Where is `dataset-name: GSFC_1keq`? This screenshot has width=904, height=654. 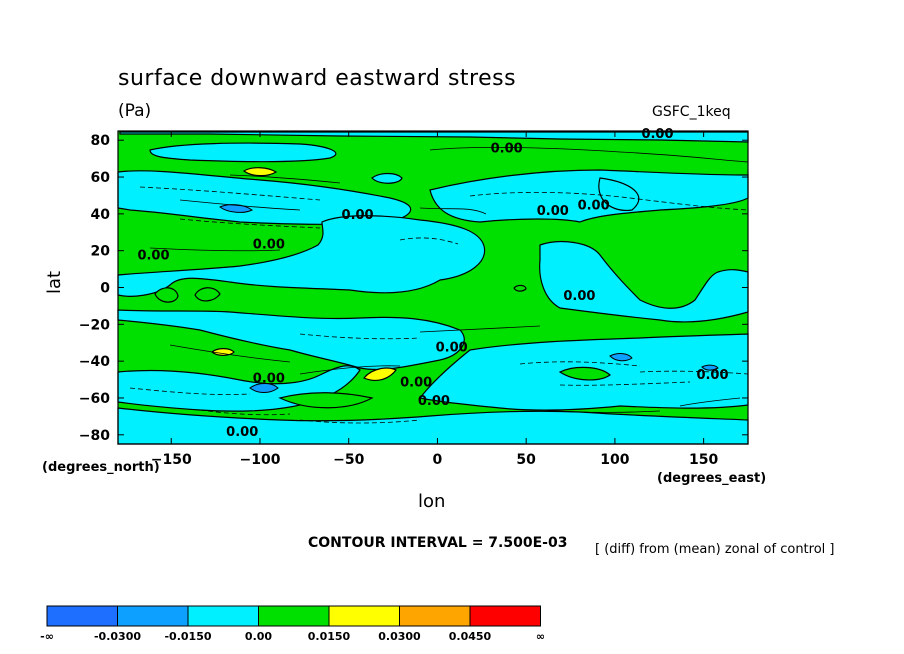
dataset-name: GSFC_1keq is located at coordinates (691, 112).